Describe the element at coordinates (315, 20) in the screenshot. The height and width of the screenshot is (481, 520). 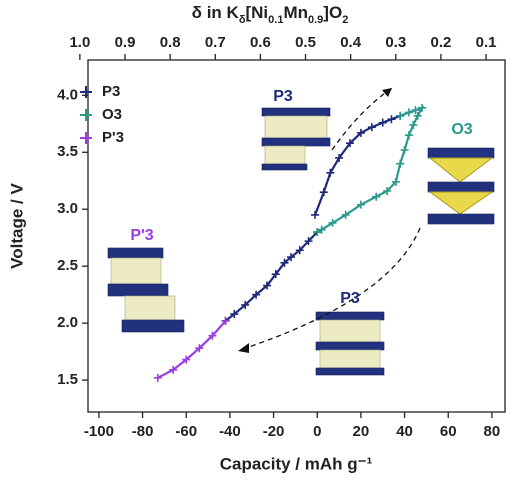
I see `label-part: 0.9` at that location.